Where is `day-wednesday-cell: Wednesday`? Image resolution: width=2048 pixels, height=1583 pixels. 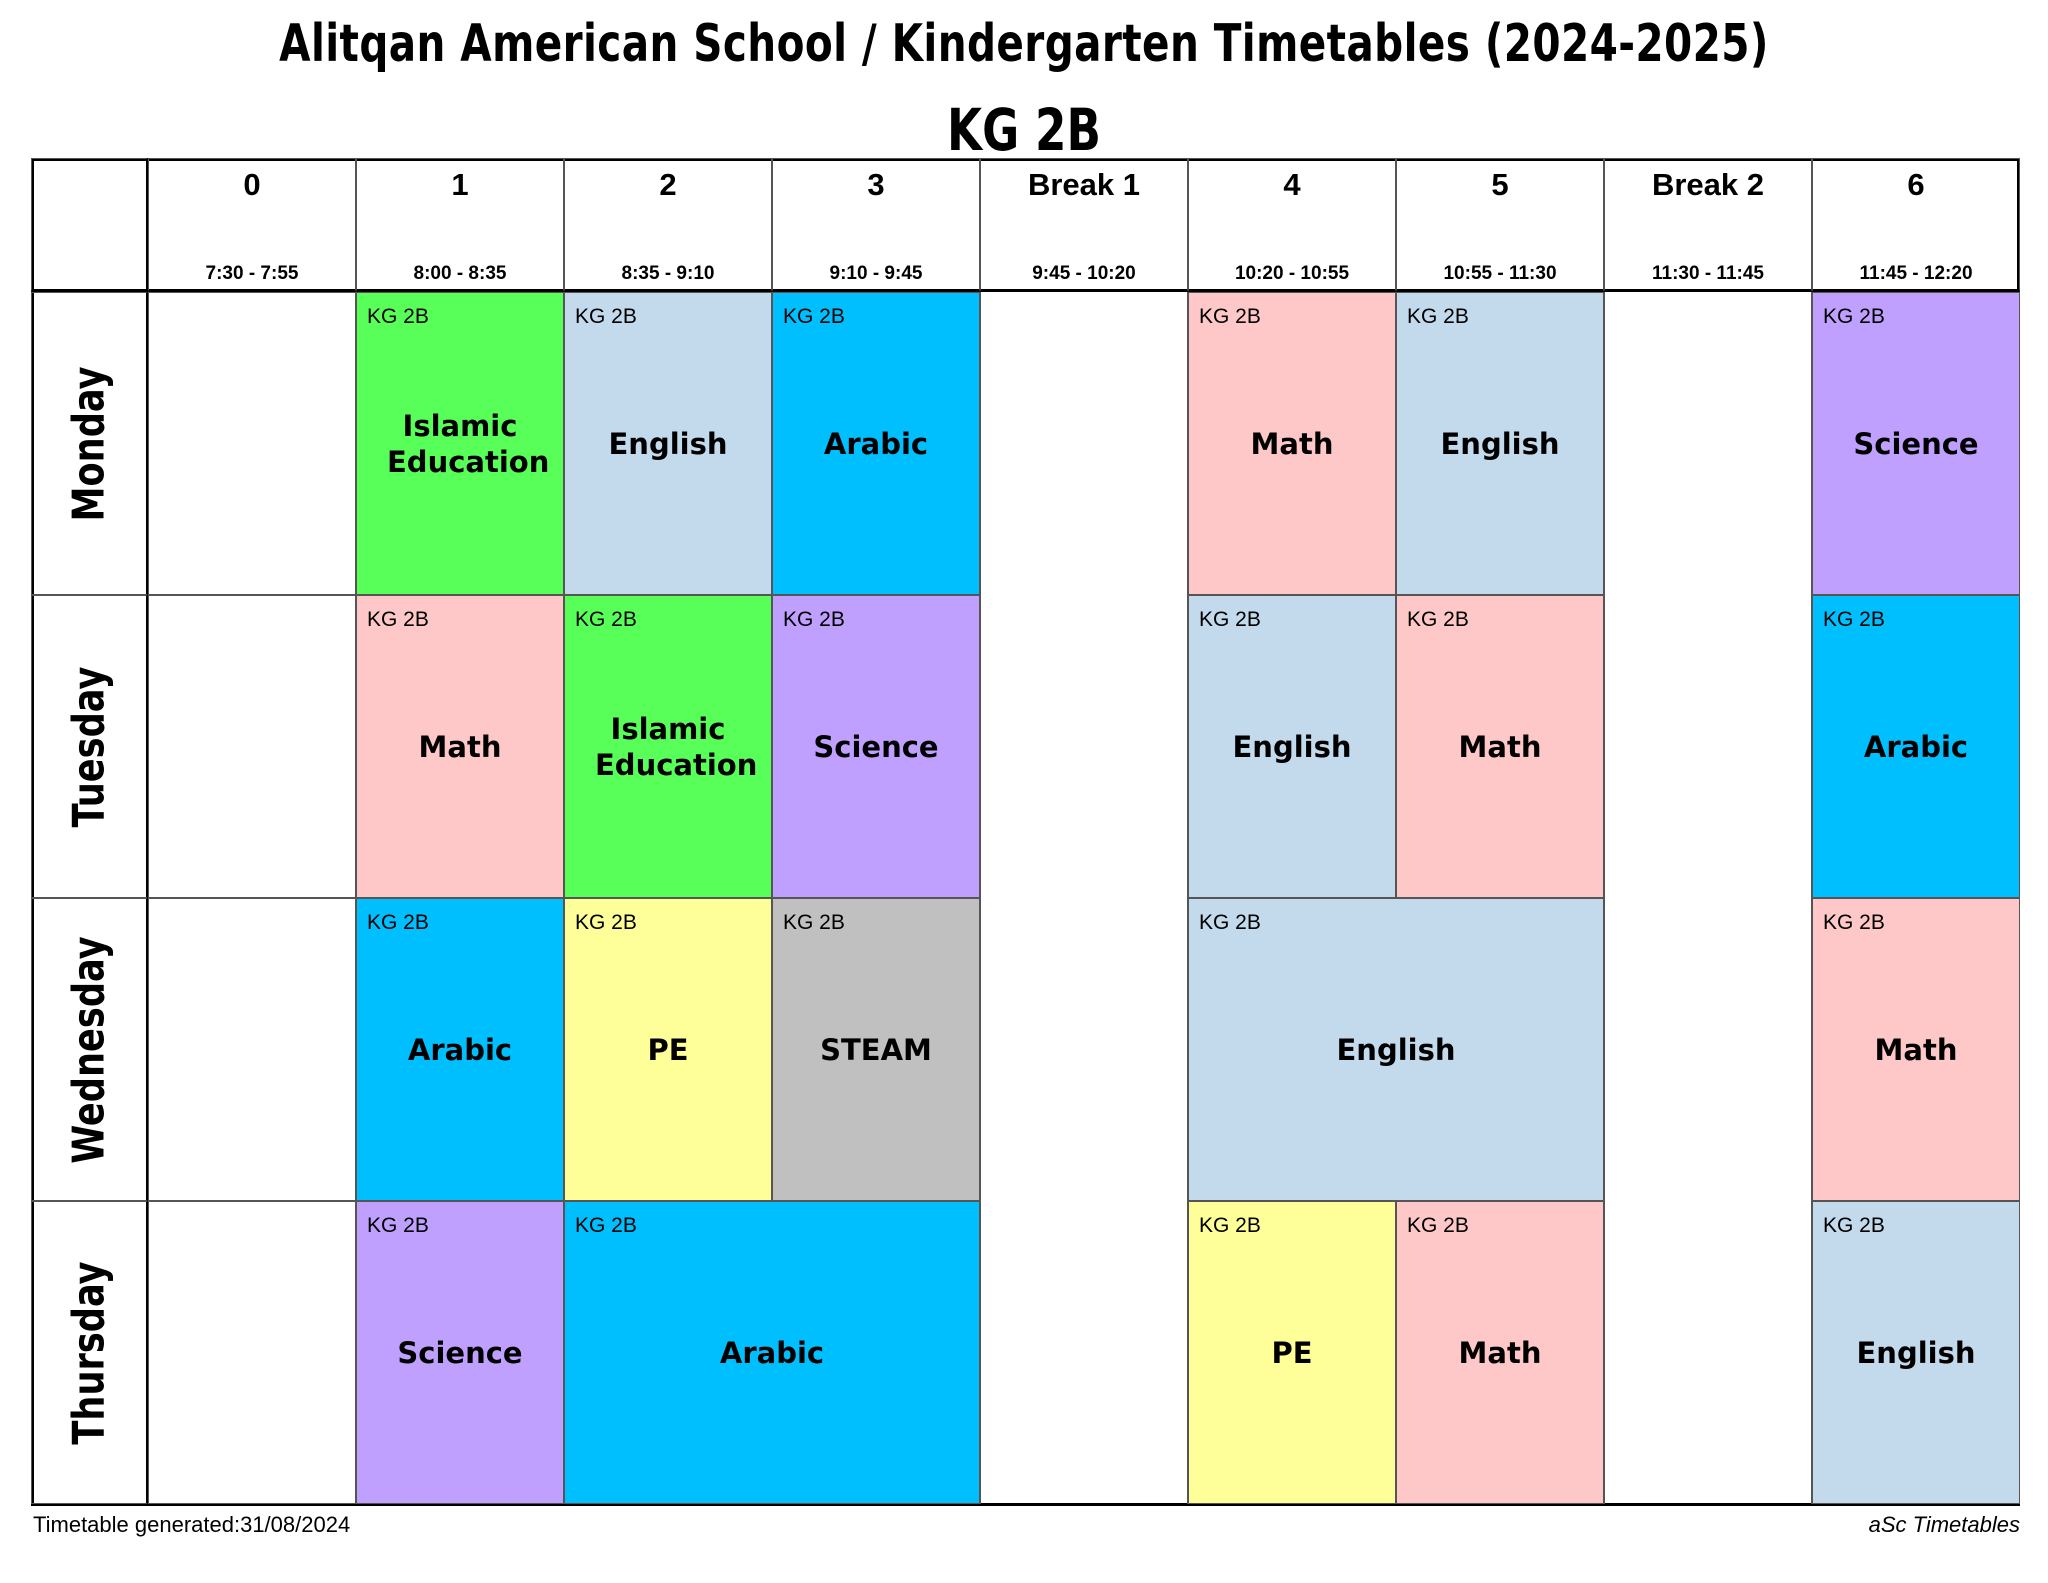 day-wednesday-cell: Wednesday is located at coordinates (89, 1049).